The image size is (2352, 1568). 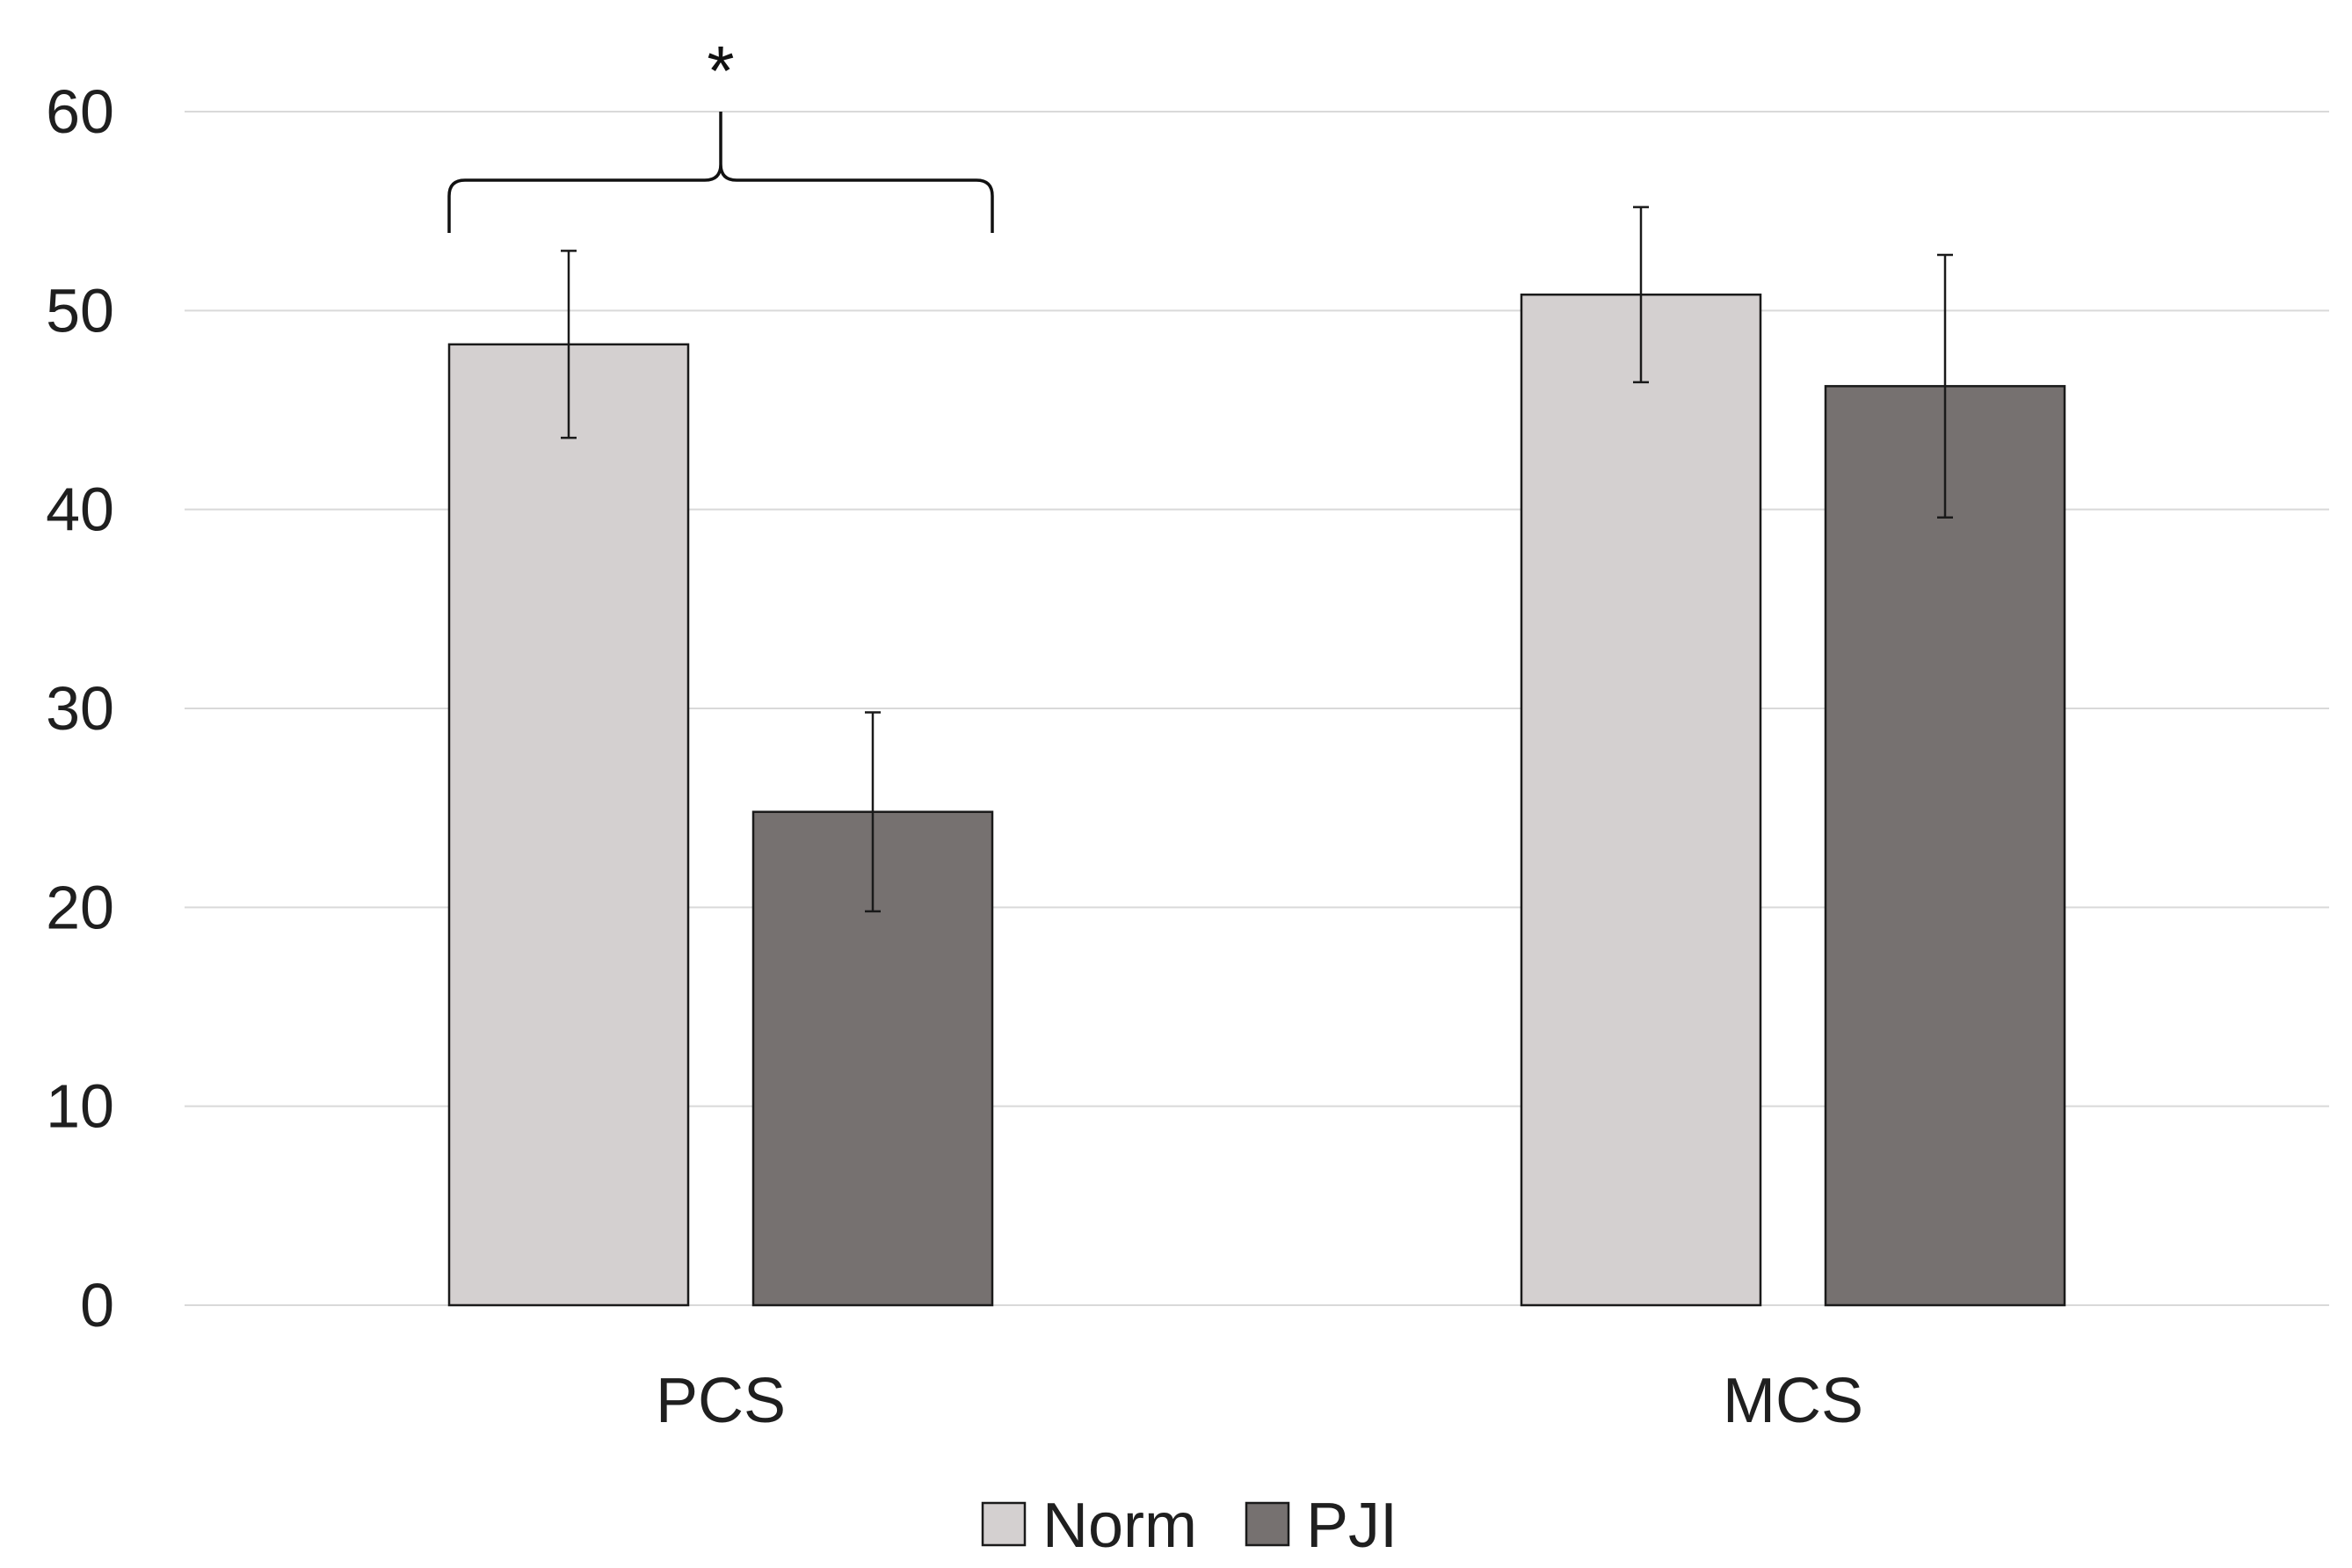 What do you see at coordinates (1351, 1526) in the screenshot?
I see `legend-label: PJI` at bounding box center [1351, 1526].